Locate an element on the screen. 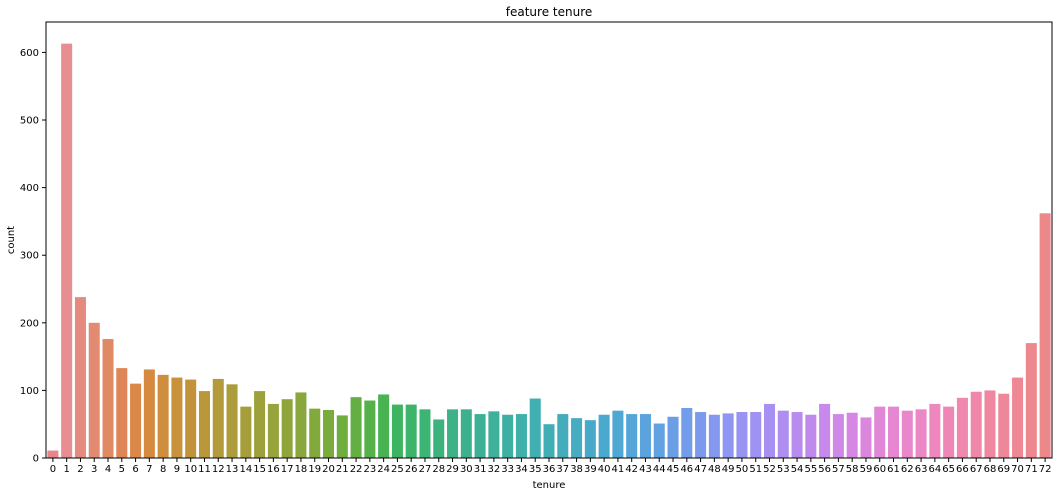  x-tick-label-62: 62 is located at coordinates (907, 469).